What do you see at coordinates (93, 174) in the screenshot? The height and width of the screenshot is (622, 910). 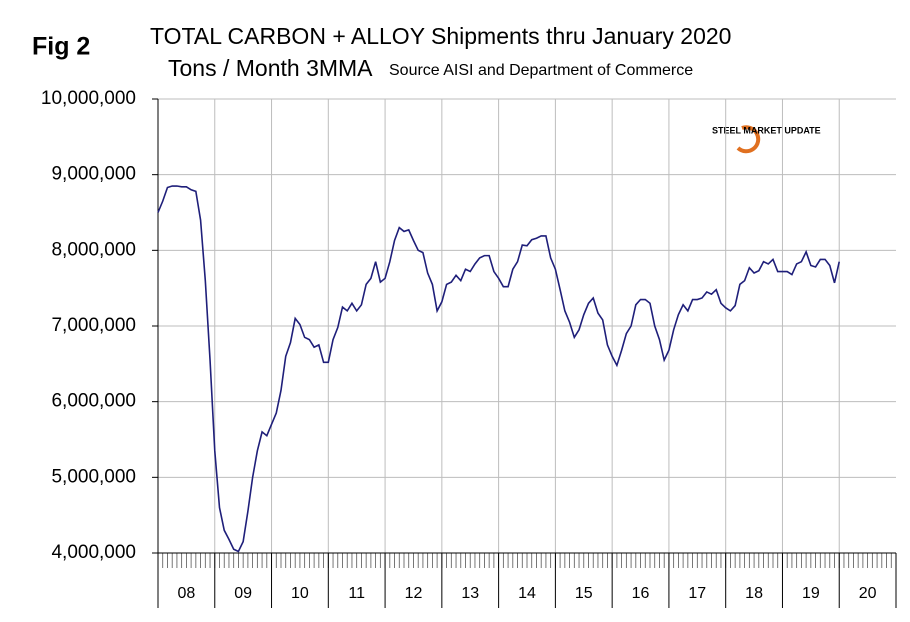 I see `y-tick-label: 9,000,000` at bounding box center [93, 174].